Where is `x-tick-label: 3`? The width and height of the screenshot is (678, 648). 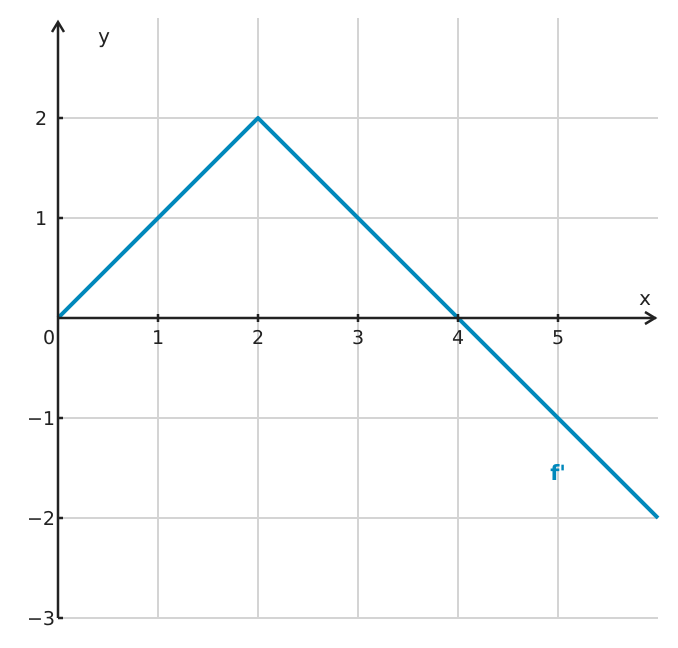
x-tick-label: 3 is located at coordinates (358, 338).